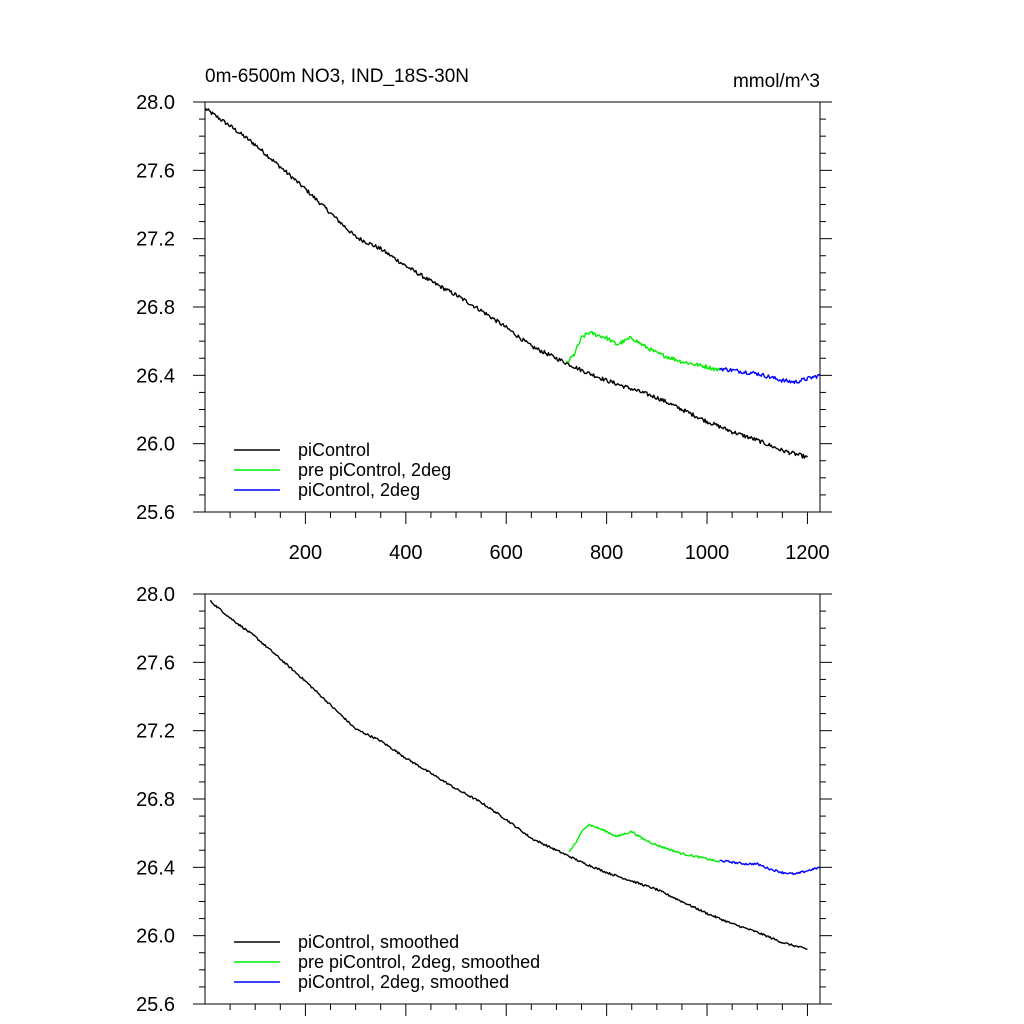 The image size is (1024, 1024). What do you see at coordinates (776, 81) in the screenshot?
I see `units-label: mmol/m^3` at bounding box center [776, 81].